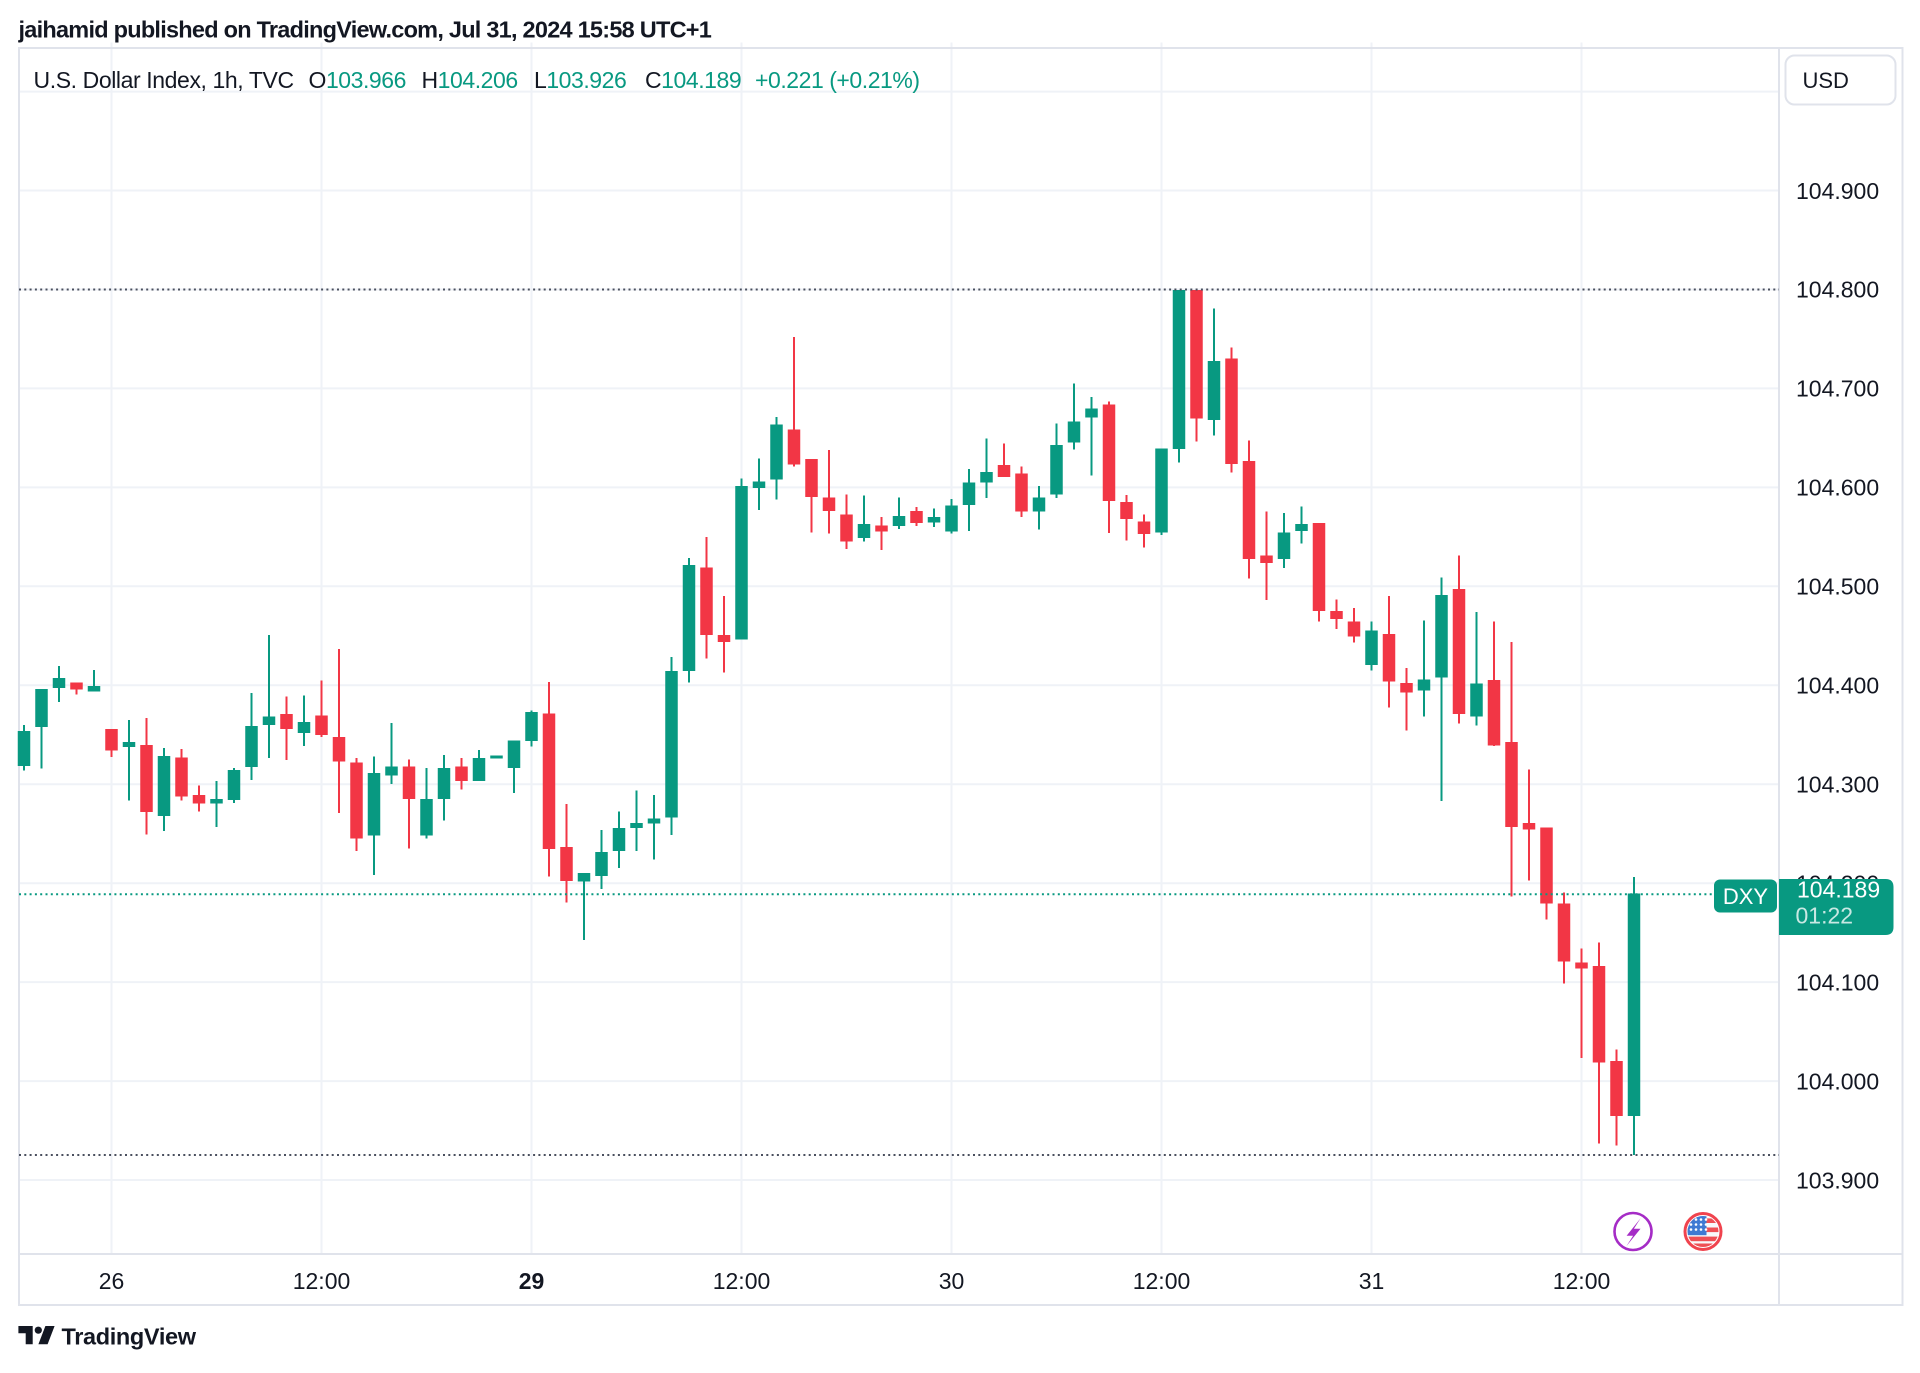  What do you see at coordinates (1837, 1081) in the screenshot?
I see `svg-text: 104.000` at bounding box center [1837, 1081].